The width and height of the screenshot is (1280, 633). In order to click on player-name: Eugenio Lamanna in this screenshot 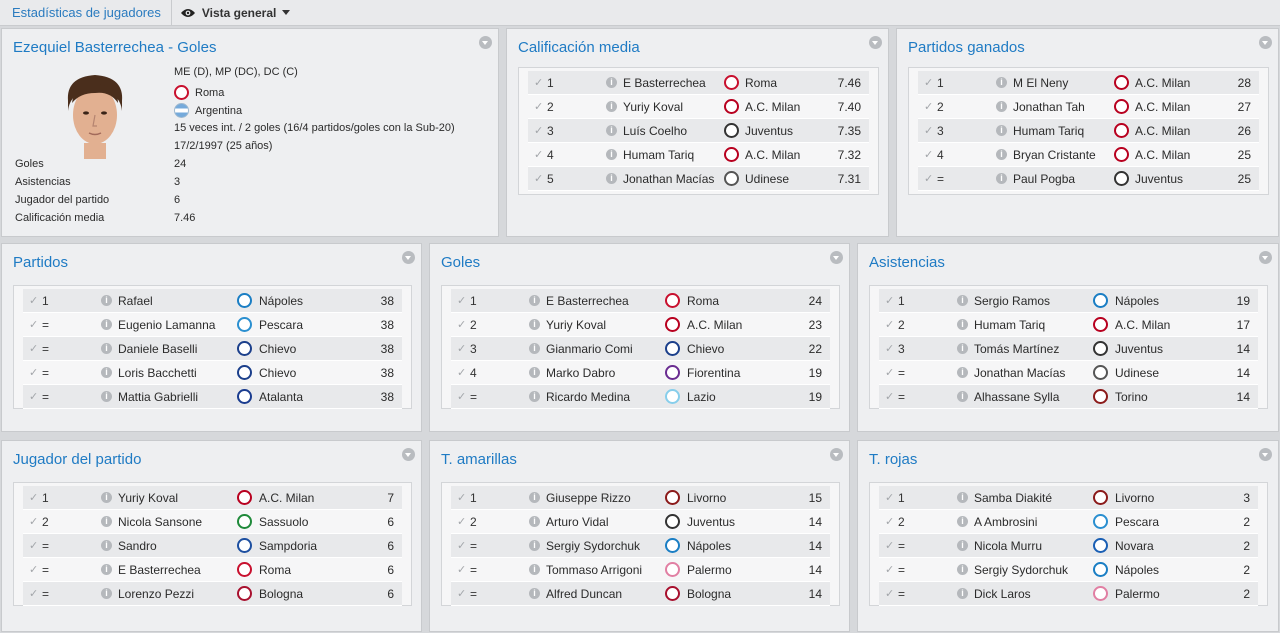, I will do `click(167, 324)`.